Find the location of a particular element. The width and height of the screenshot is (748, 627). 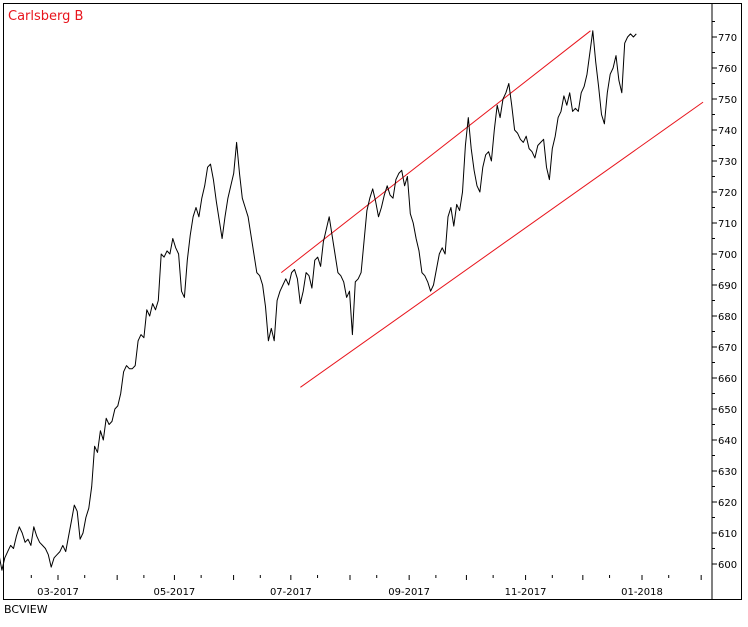

source-label: BCVIEW is located at coordinates (26, 609).